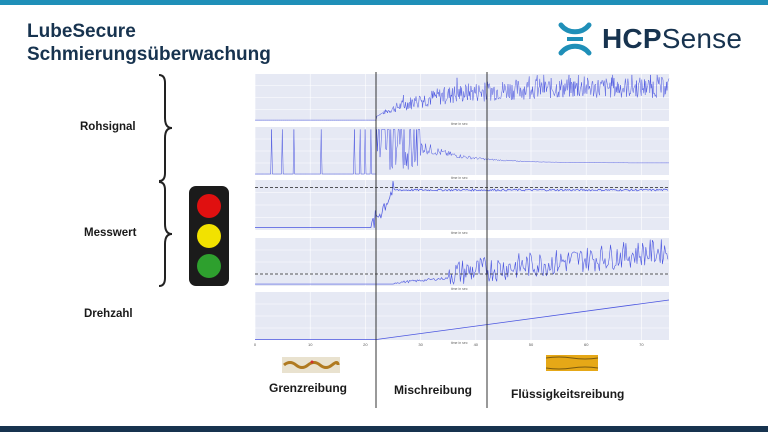 The width and height of the screenshot is (768, 432). What do you see at coordinates (462, 152) in the screenshot?
I see `series-raw-frequency` at bounding box center [462, 152].